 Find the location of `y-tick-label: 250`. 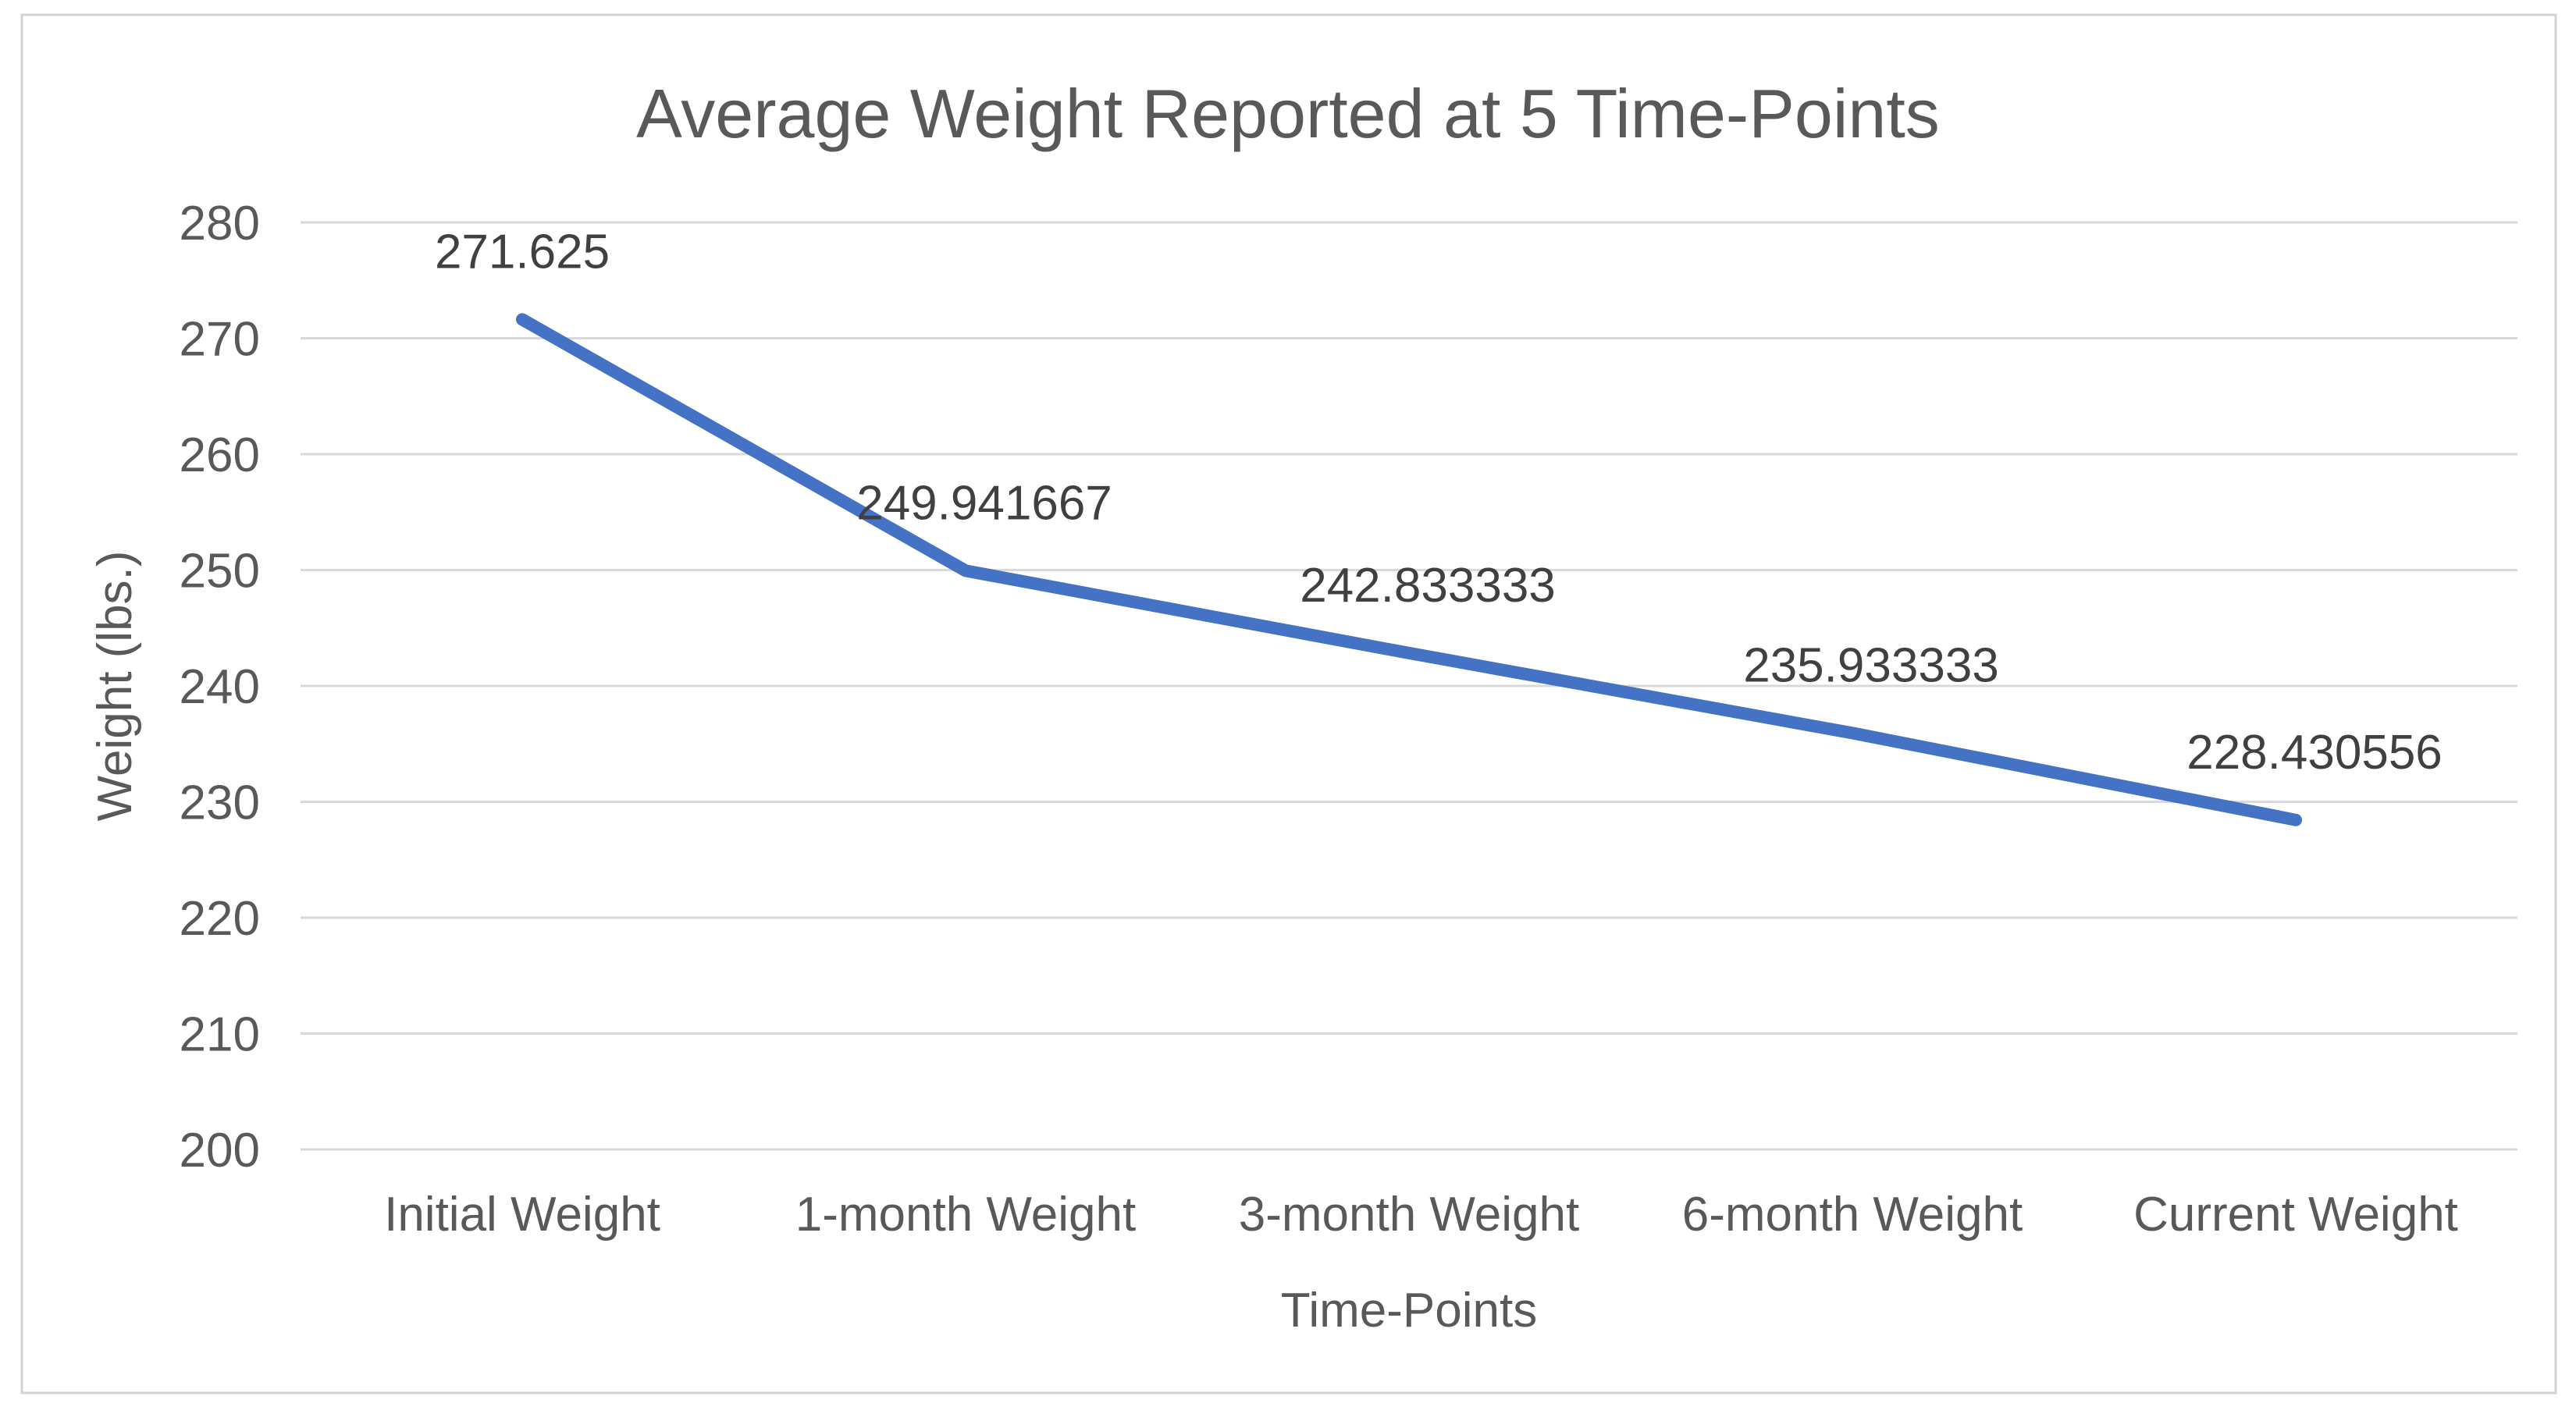

y-tick-label: 250 is located at coordinates (220, 572).